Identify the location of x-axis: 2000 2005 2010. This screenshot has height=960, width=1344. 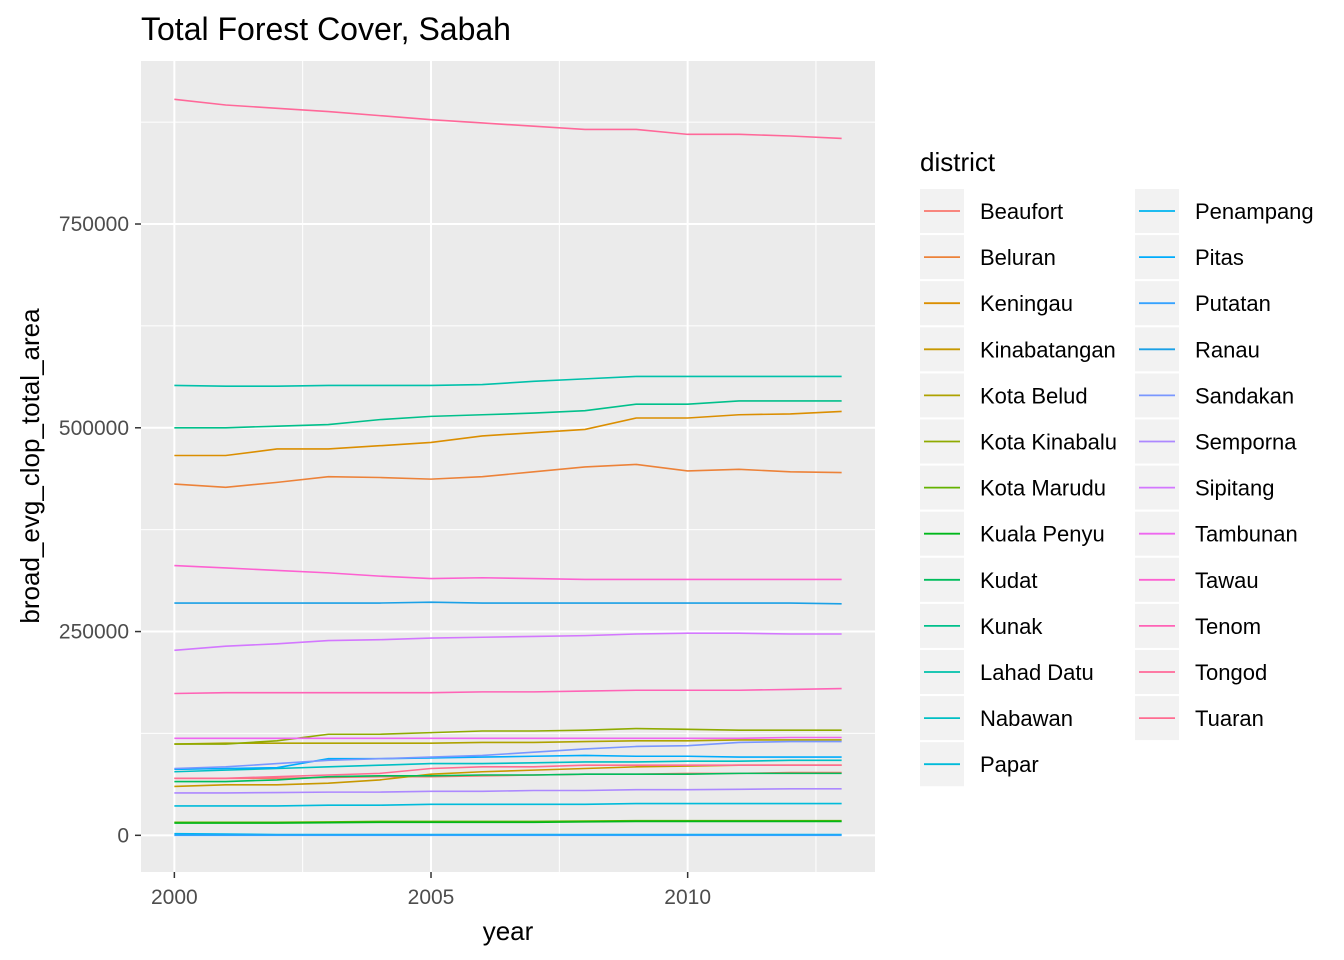
(431, 890).